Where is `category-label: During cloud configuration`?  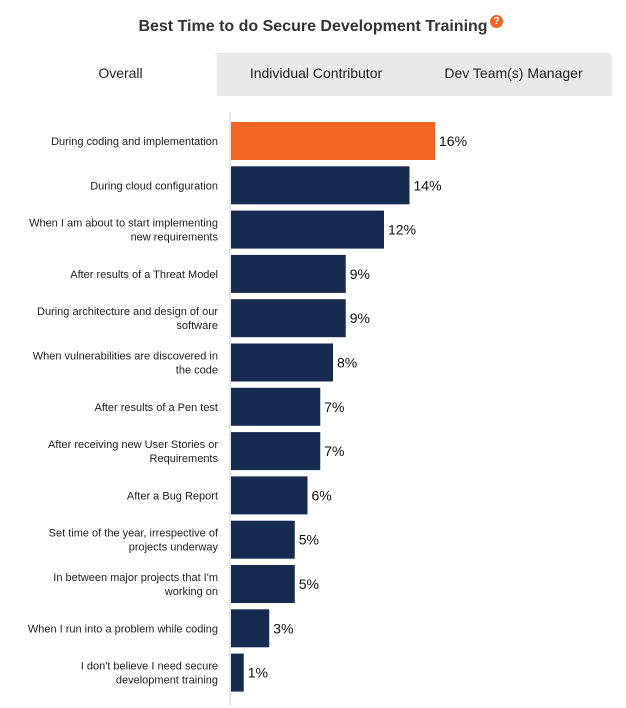 category-label: During cloud configuration is located at coordinates (154, 186).